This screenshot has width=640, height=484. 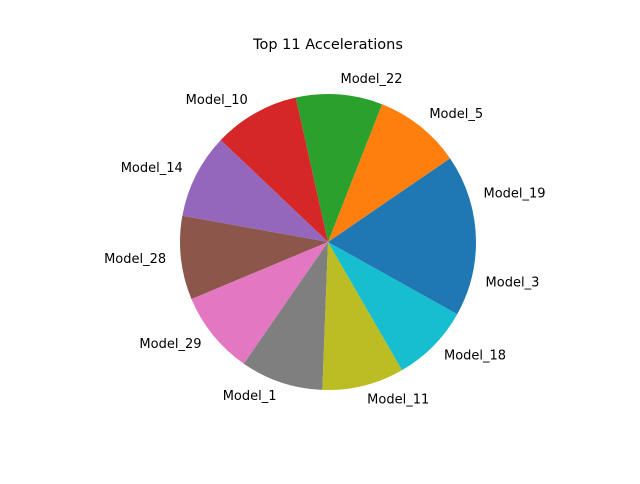 What do you see at coordinates (475, 356) in the screenshot?
I see `slice-label-model-18: Model_18` at bounding box center [475, 356].